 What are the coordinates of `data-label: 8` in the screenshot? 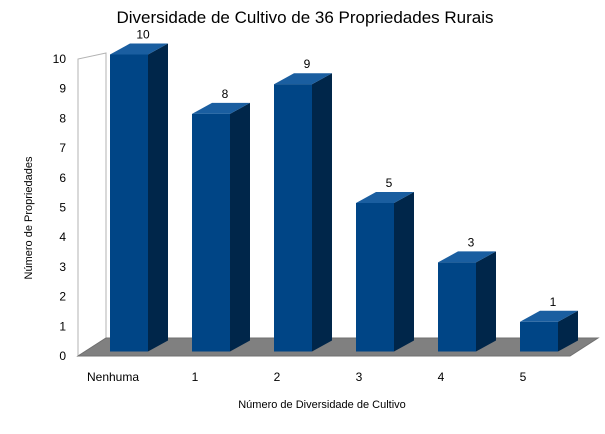 It's located at (225, 94).